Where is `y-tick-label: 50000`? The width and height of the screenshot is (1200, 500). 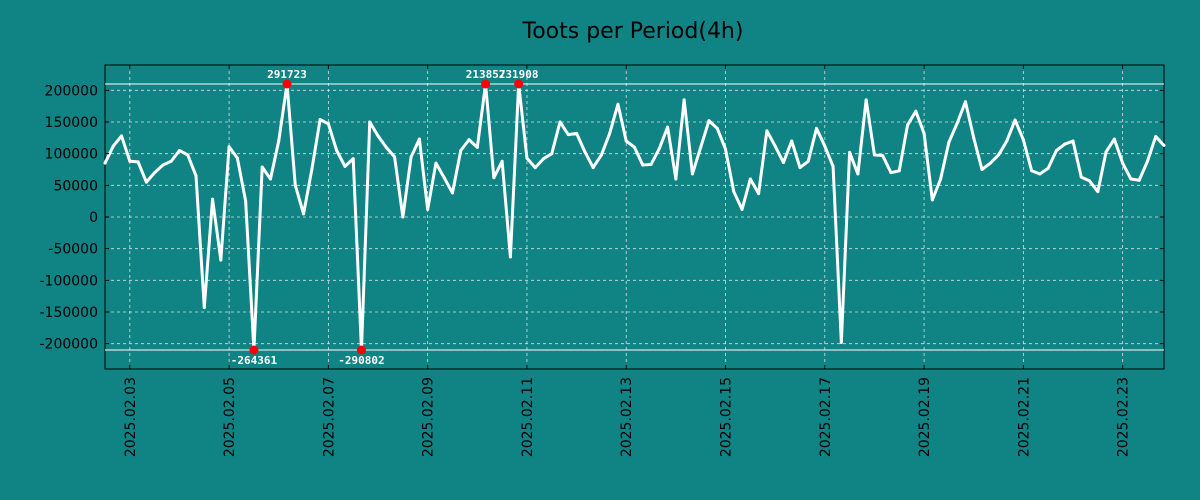 y-tick-label: 50000 is located at coordinates (75, 186).